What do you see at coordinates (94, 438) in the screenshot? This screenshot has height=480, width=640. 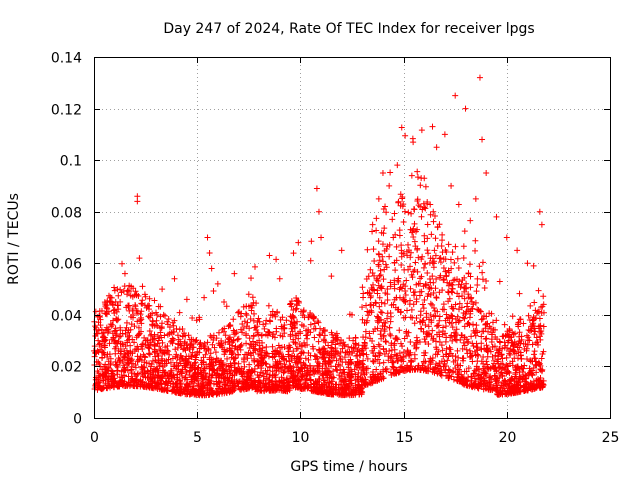 I see `x-tick-label: 0` at bounding box center [94, 438].